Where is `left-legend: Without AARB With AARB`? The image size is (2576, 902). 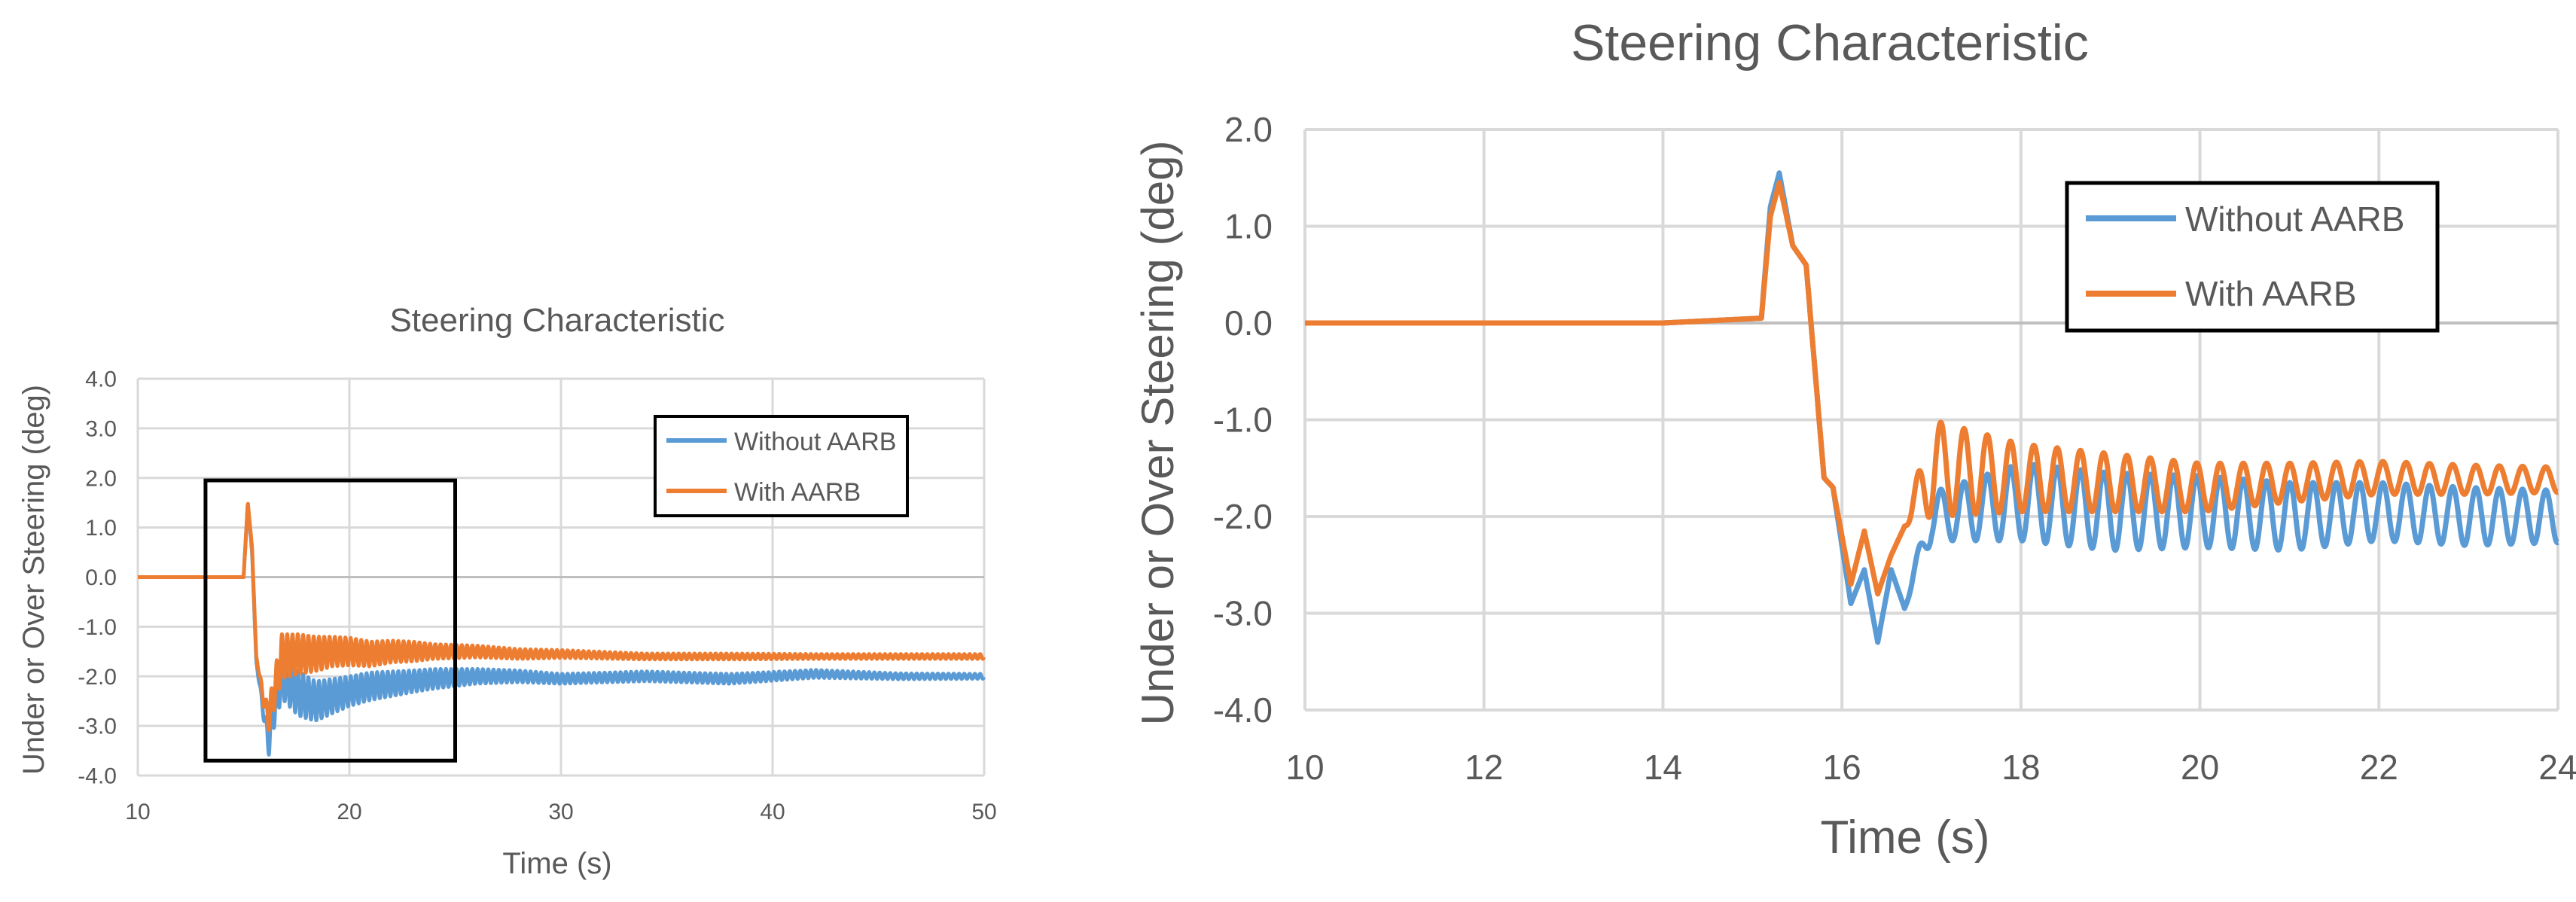
left-legend: Without AARB With AARB is located at coordinates (781, 466).